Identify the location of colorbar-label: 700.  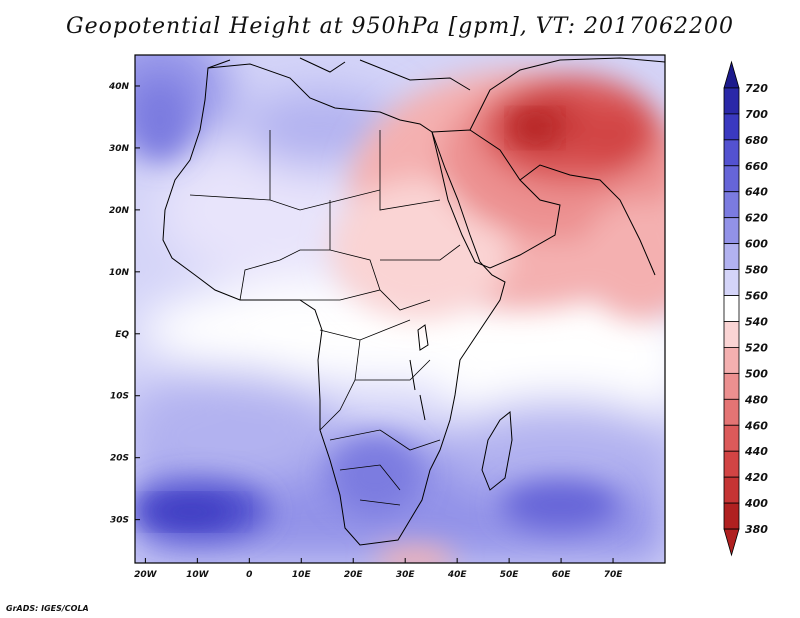
(756, 114).